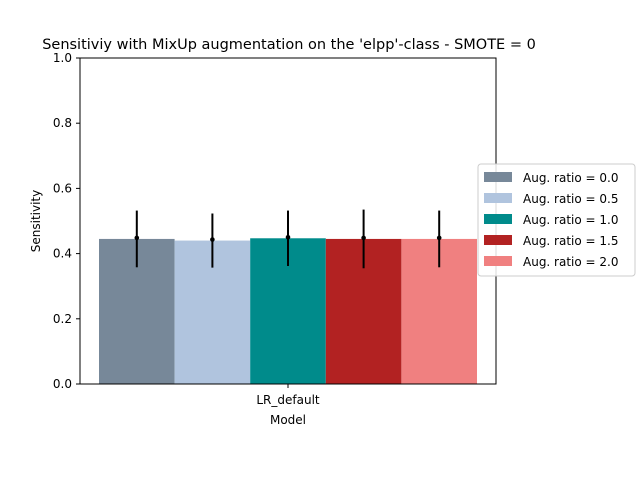 The width and height of the screenshot is (640, 480). What do you see at coordinates (62, 123) in the screenshot?
I see `y-tick-label: 0.8` at bounding box center [62, 123].